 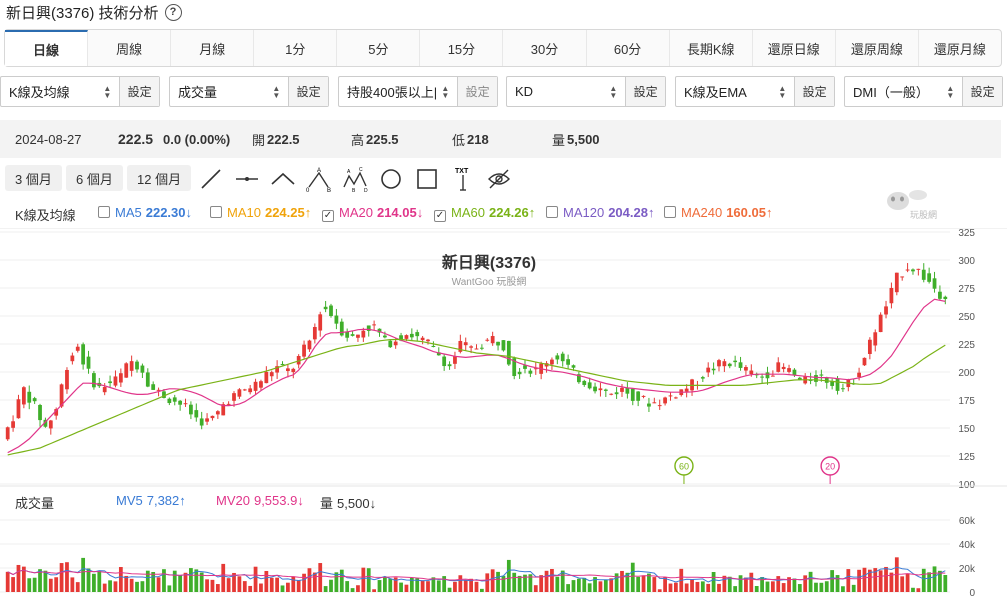 I want to click on vol-tick-label: 20k, so click(x=967, y=569).